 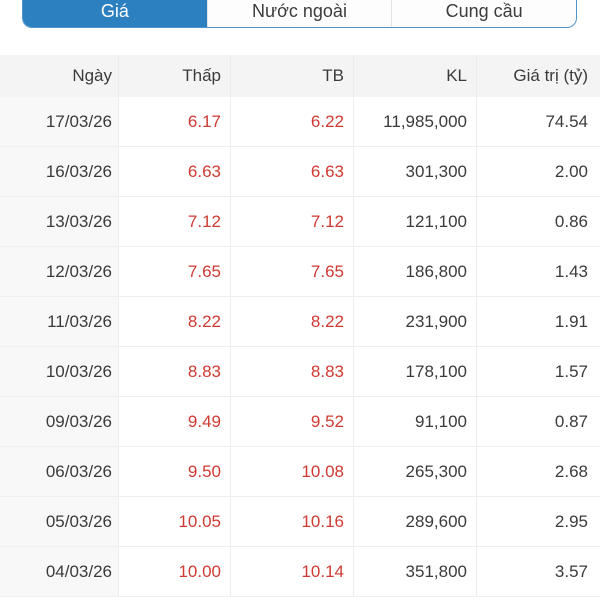 What do you see at coordinates (59, 371) in the screenshot?
I see `cell-date: 10/03/26` at bounding box center [59, 371].